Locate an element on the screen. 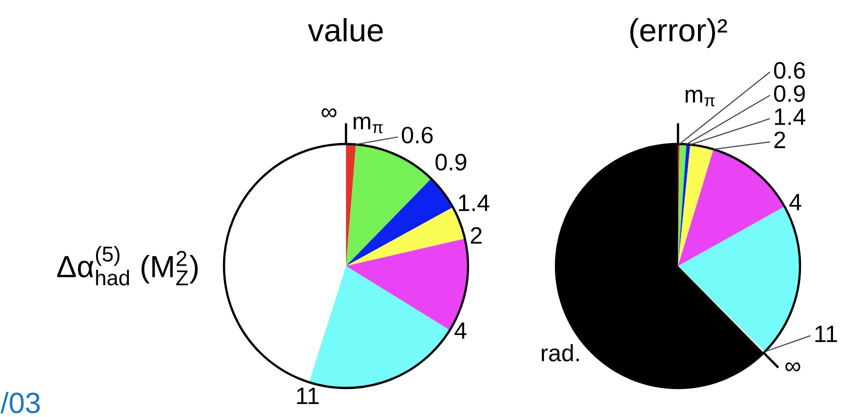  slice-label: rad. is located at coordinates (560, 353).